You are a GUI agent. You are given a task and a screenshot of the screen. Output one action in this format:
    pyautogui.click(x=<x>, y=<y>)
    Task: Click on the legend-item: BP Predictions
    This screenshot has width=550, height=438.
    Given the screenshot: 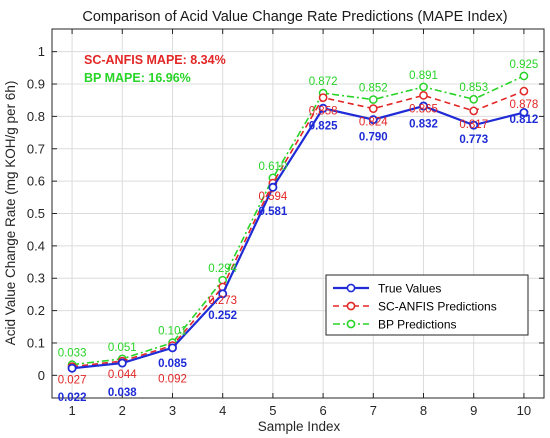 What is the action you would take?
    pyautogui.click(x=395, y=325)
    